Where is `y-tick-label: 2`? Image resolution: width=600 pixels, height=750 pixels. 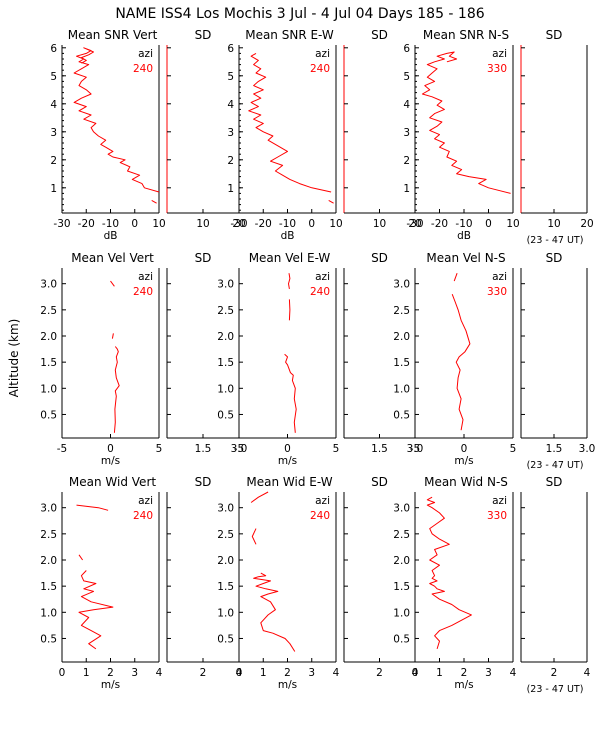
y-tick-label: 2 is located at coordinates (53, 161).